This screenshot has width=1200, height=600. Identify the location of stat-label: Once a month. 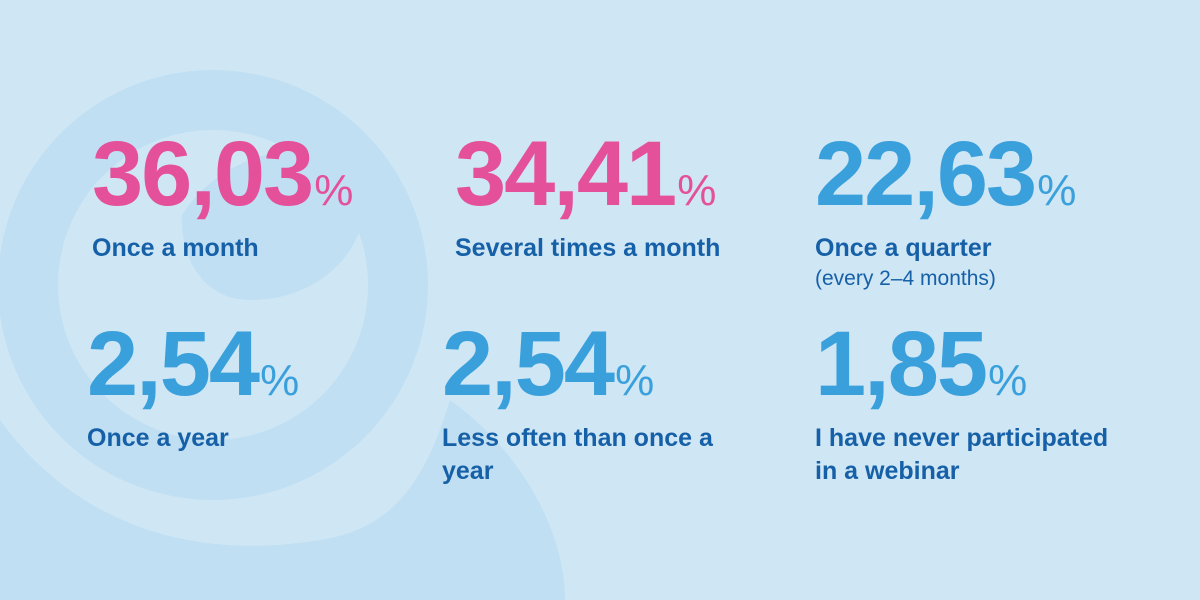
(175, 248).